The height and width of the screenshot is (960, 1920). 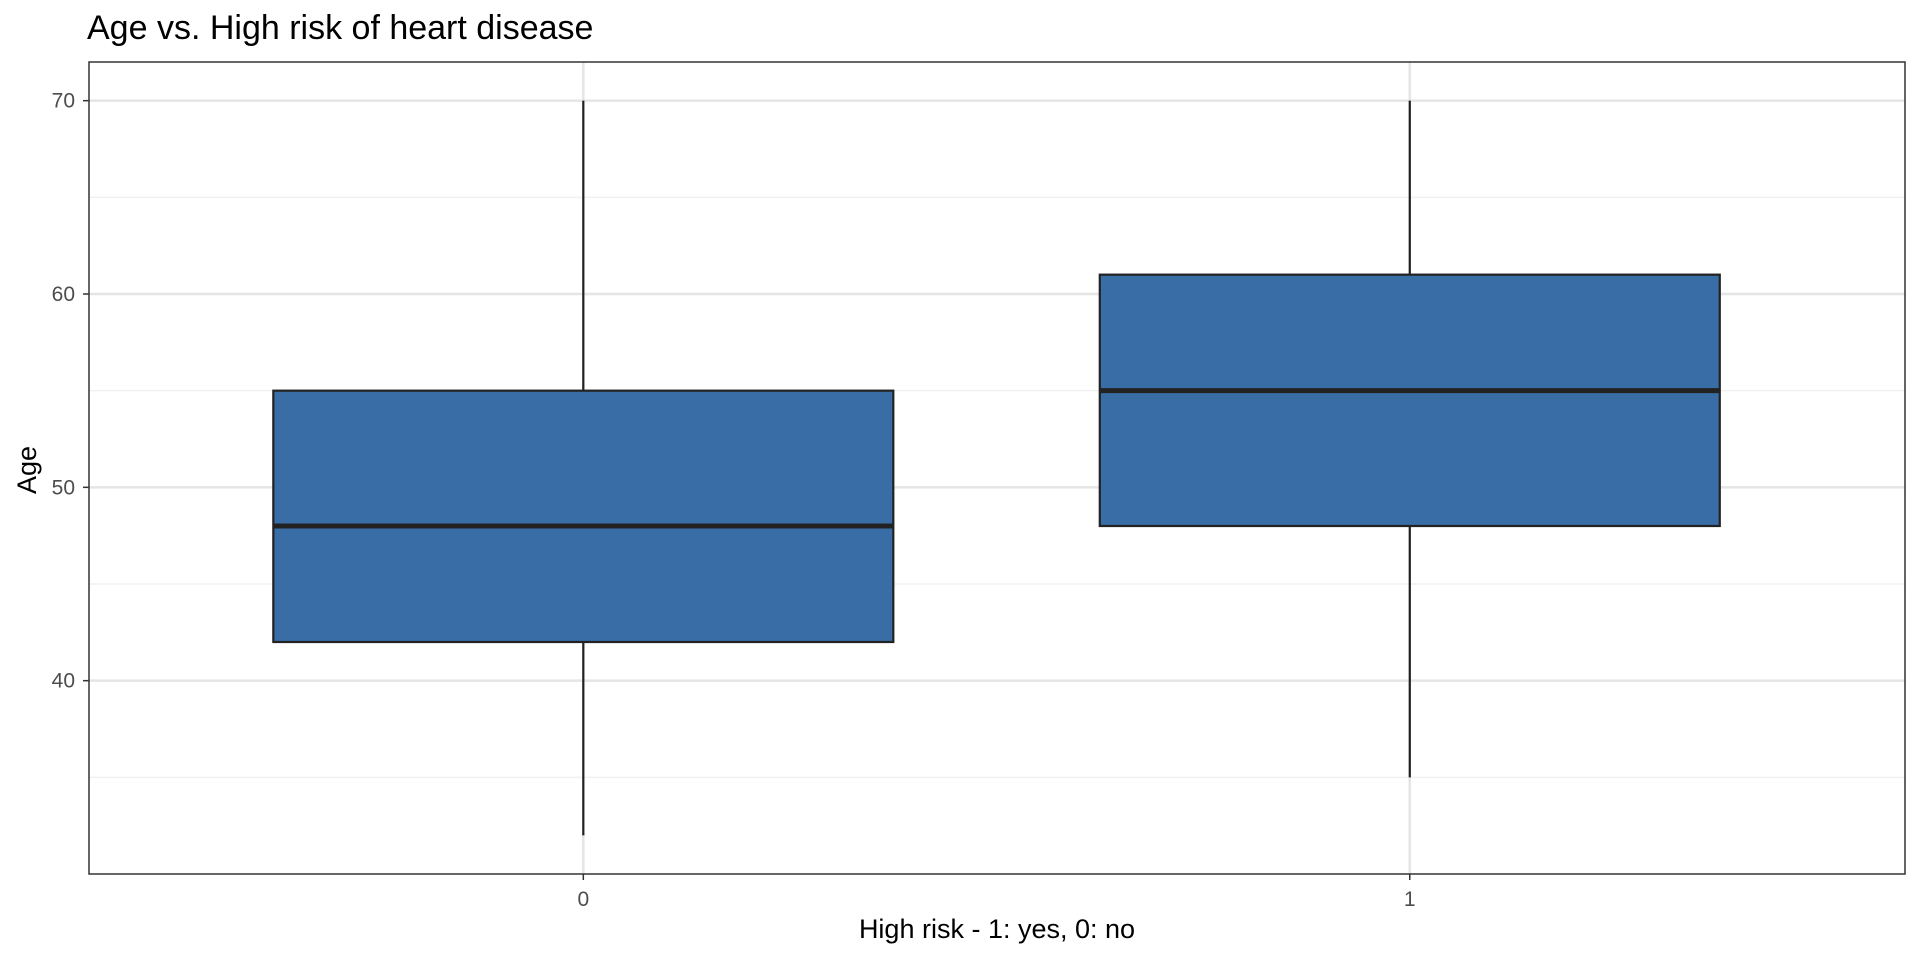 What do you see at coordinates (340, 28) in the screenshot?
I see `chart-title: Age vs. High risk of heart disease` at bounding box center [340, 28].